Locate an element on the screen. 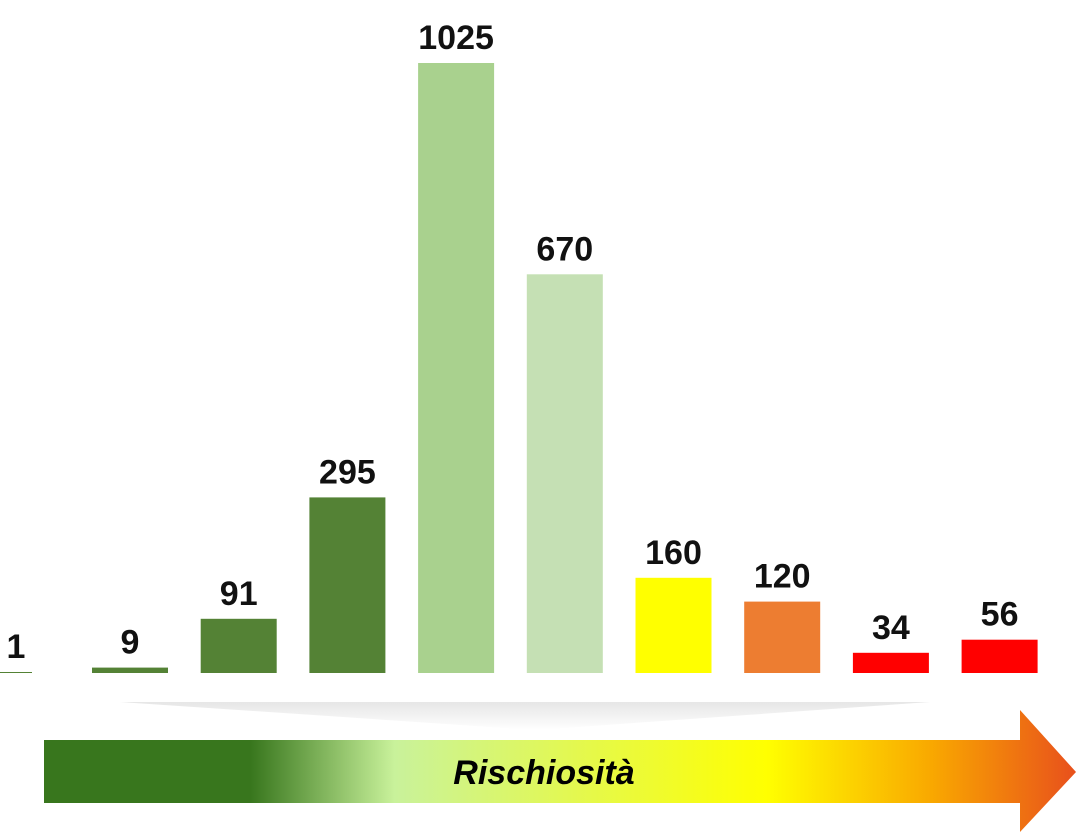  bar-value-label-3: 91 is located at coordinates (239, 594).